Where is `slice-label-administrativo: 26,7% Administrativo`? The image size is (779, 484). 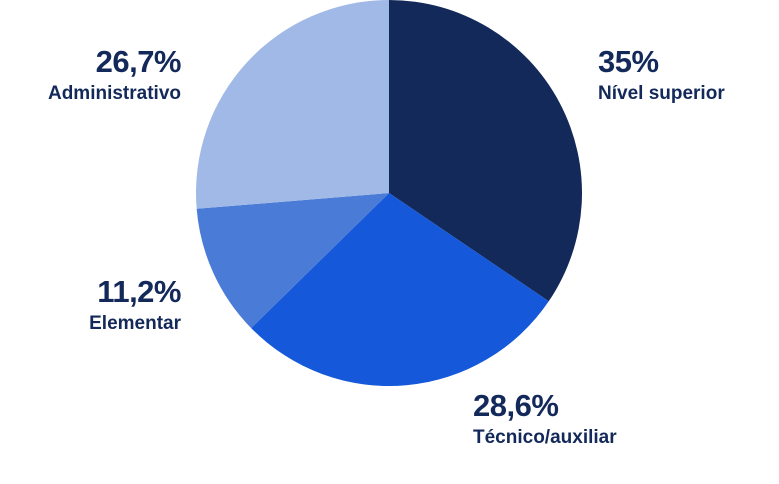
slice-label-administrativo: 26,7% Administrativo is located at coordinates (114, 75).